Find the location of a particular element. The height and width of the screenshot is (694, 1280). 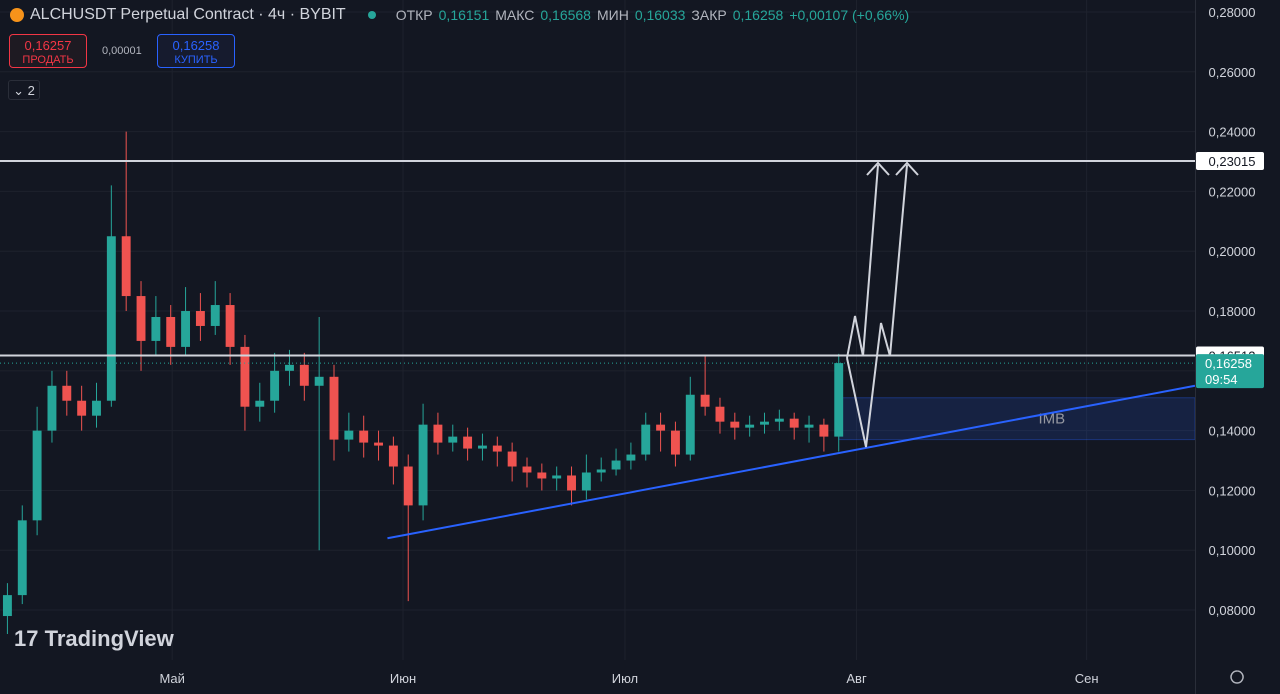

indicator-count: 2 is located at coordinates (31, 90).